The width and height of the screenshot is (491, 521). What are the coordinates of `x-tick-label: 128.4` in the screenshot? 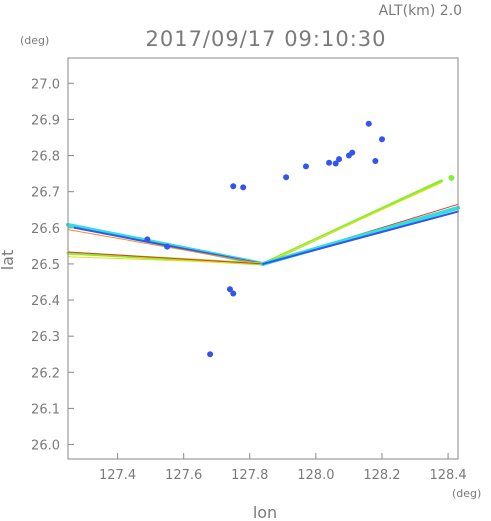 It's located at (447, 475).